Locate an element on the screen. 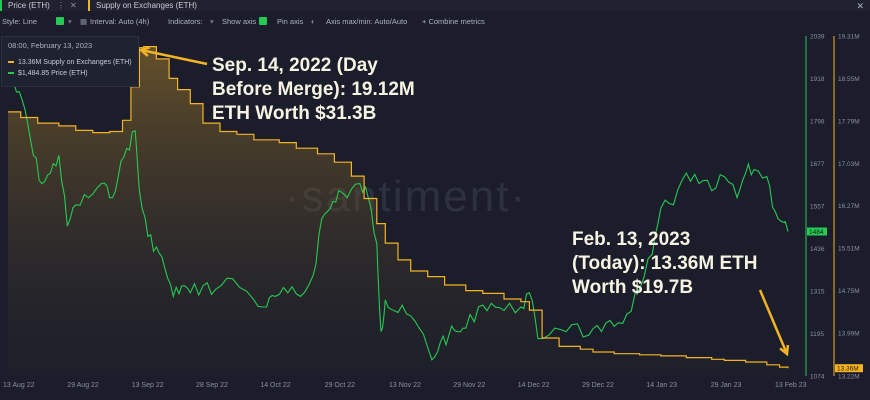 The width and height of the screenshot is (870, 400). price-tick-label: 1315 is located at coordinates (817, 292).